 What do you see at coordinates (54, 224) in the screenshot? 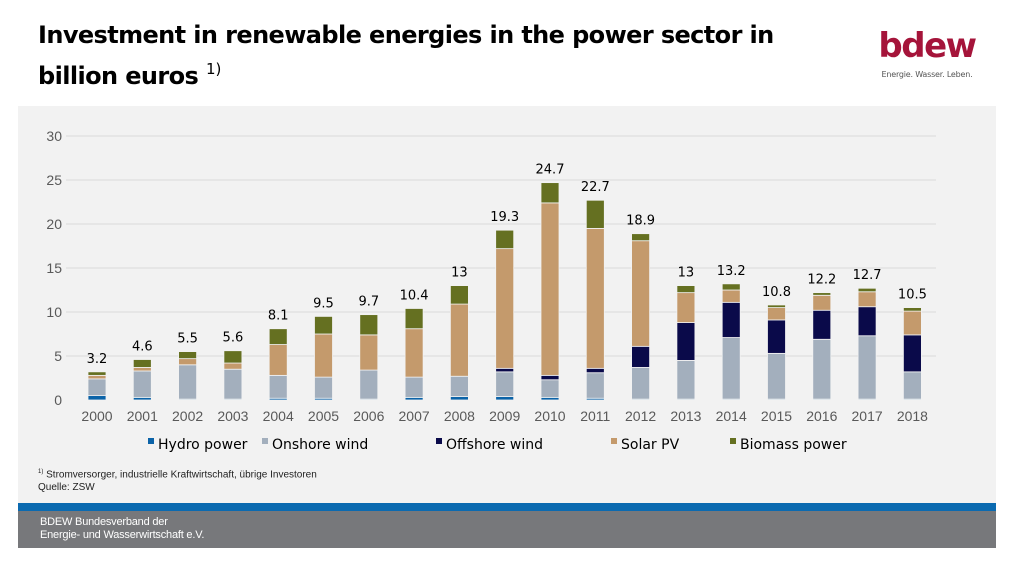
I see `y-tick-label: 20` at bounding box center [54, 224].